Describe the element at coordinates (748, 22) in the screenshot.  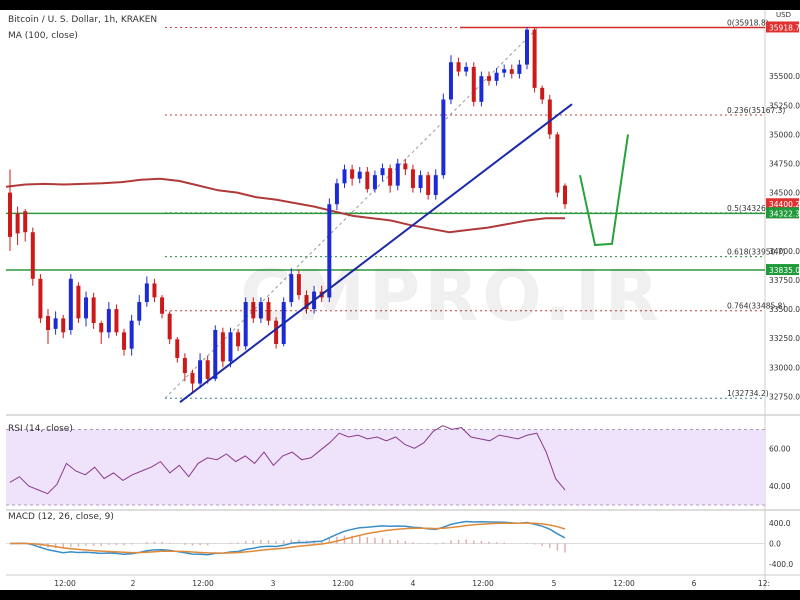
I see `fib-level-label: 0(35918.8)` at that location.